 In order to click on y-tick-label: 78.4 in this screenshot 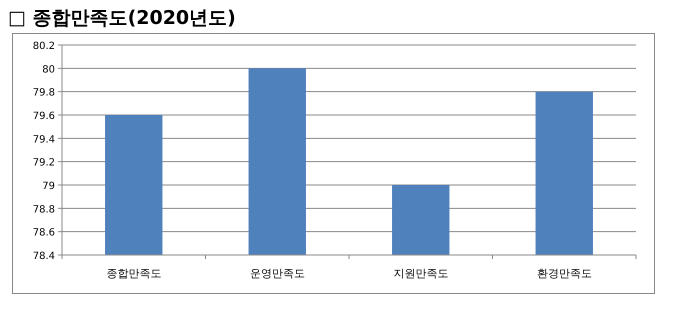, I will do `click(43, 256)`.